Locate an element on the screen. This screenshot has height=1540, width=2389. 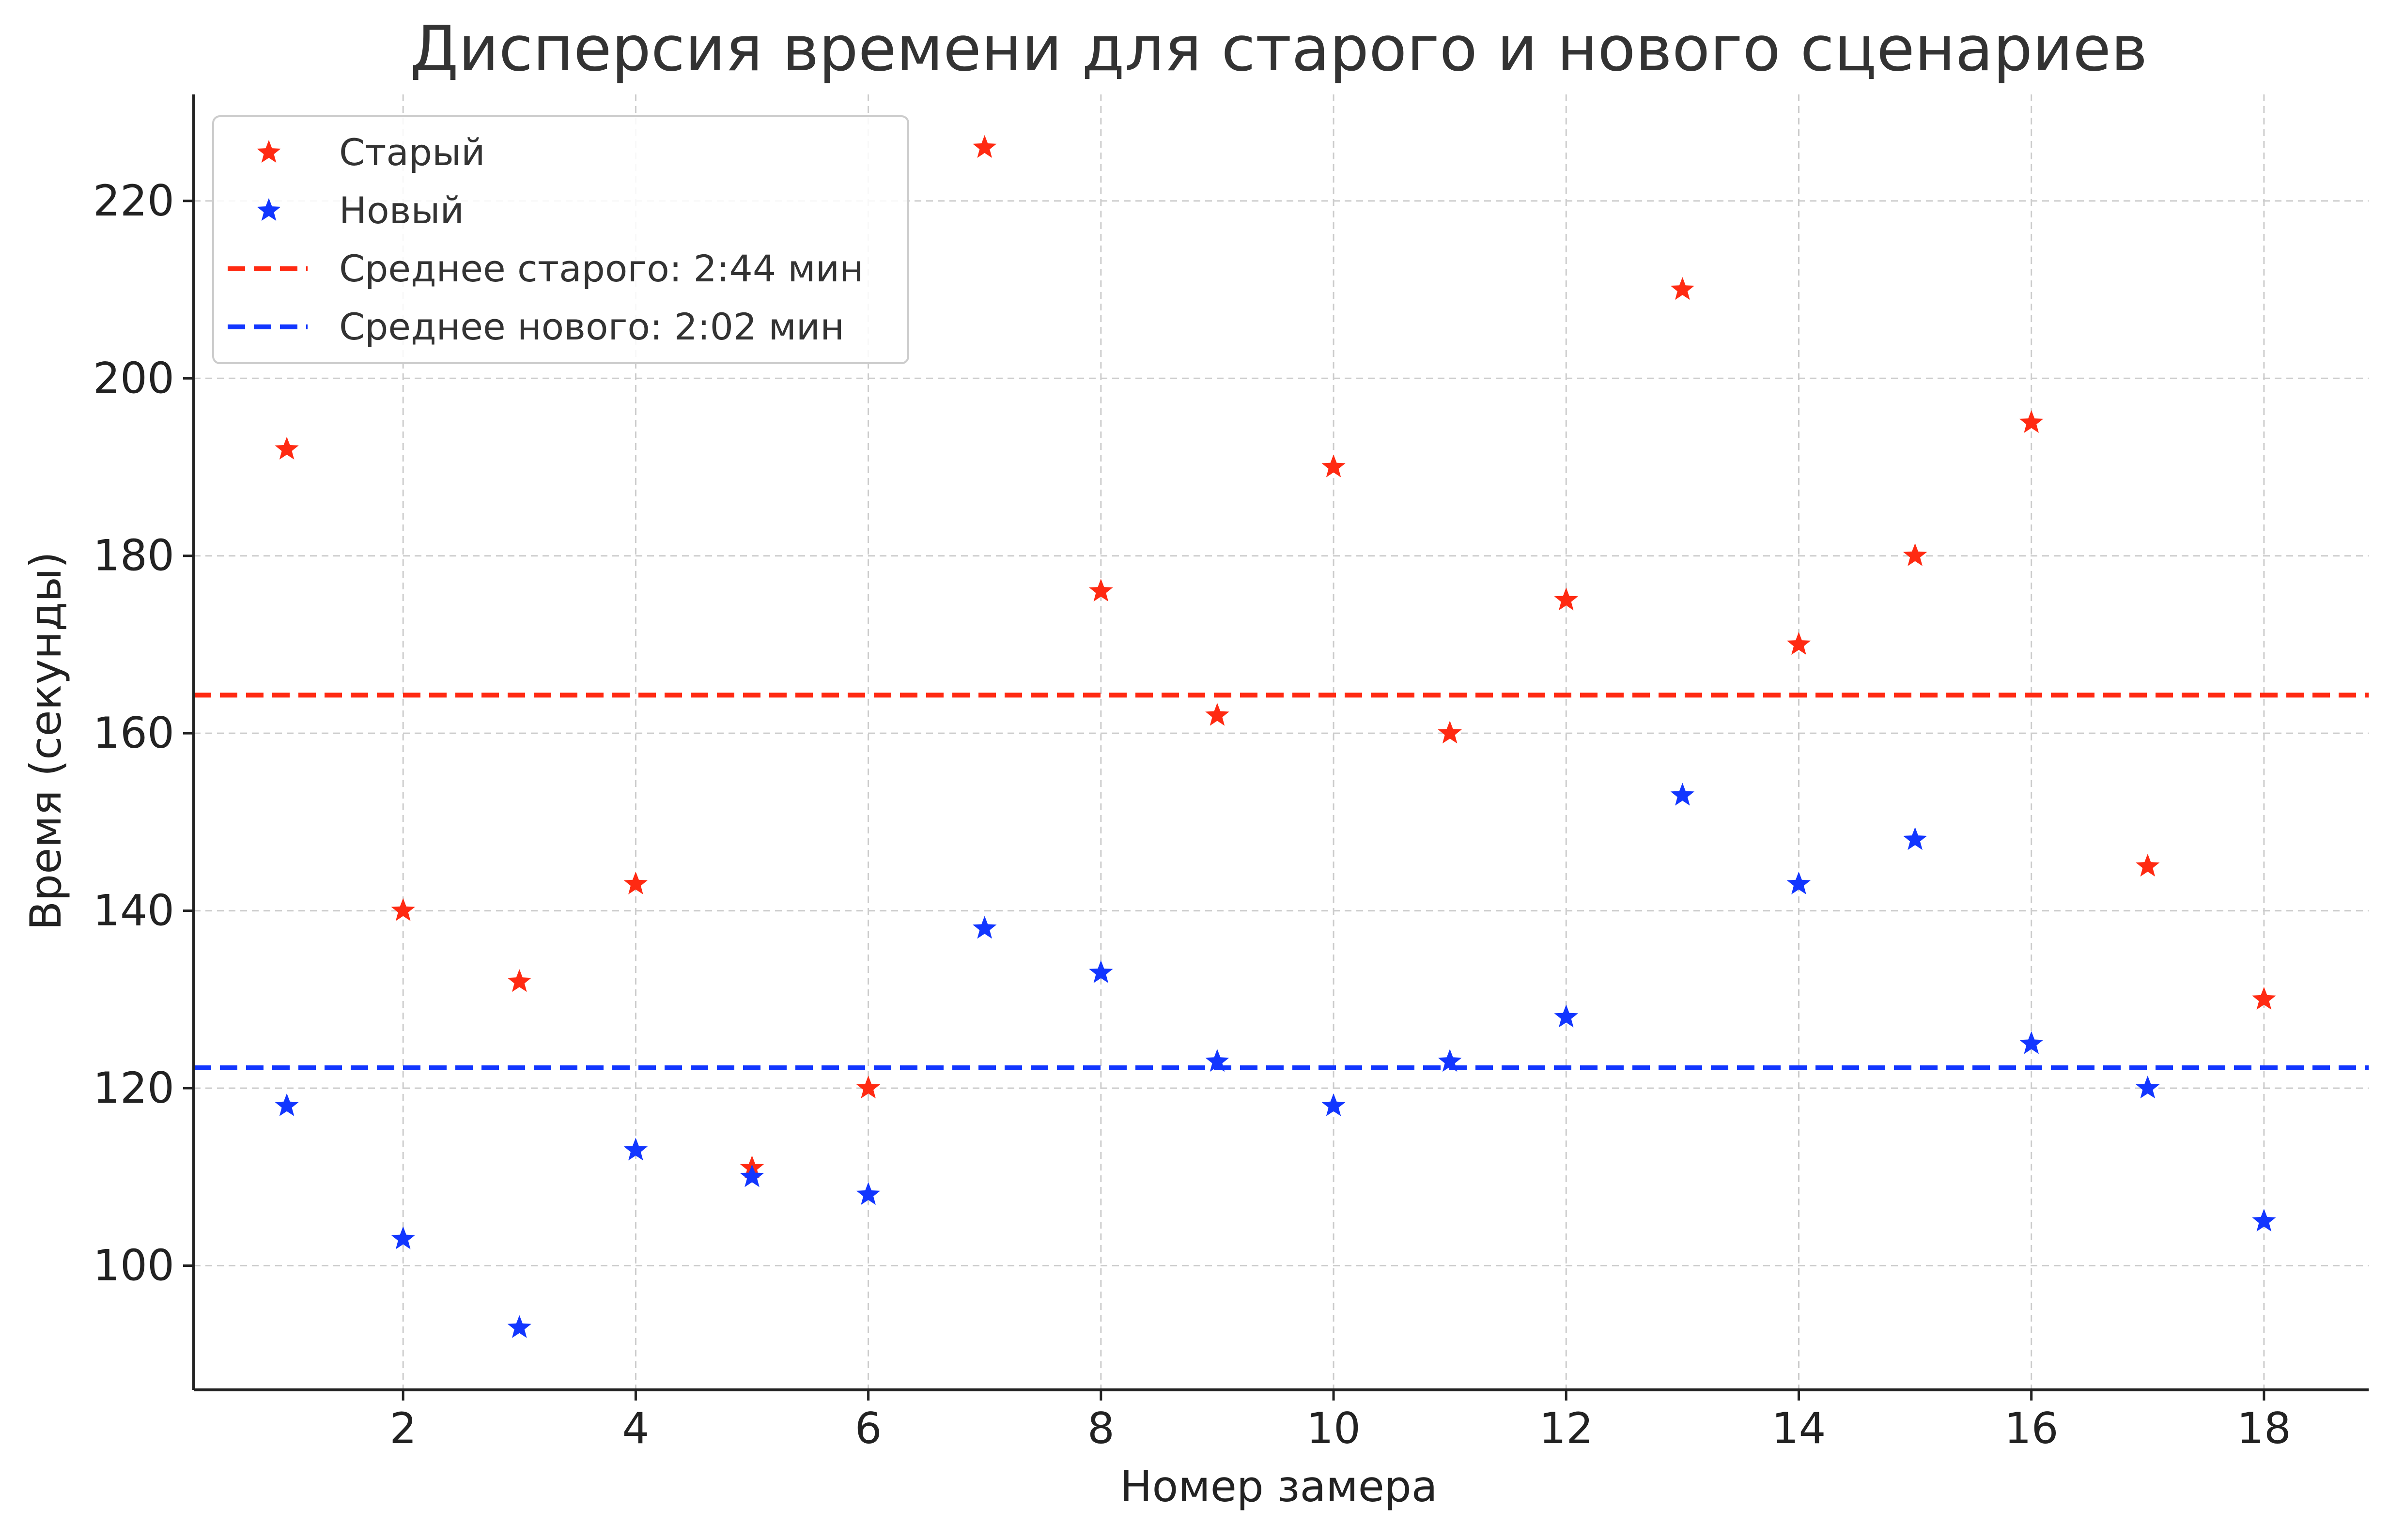
x-tick-label: 10 is located at coordinates (1333, 1428).